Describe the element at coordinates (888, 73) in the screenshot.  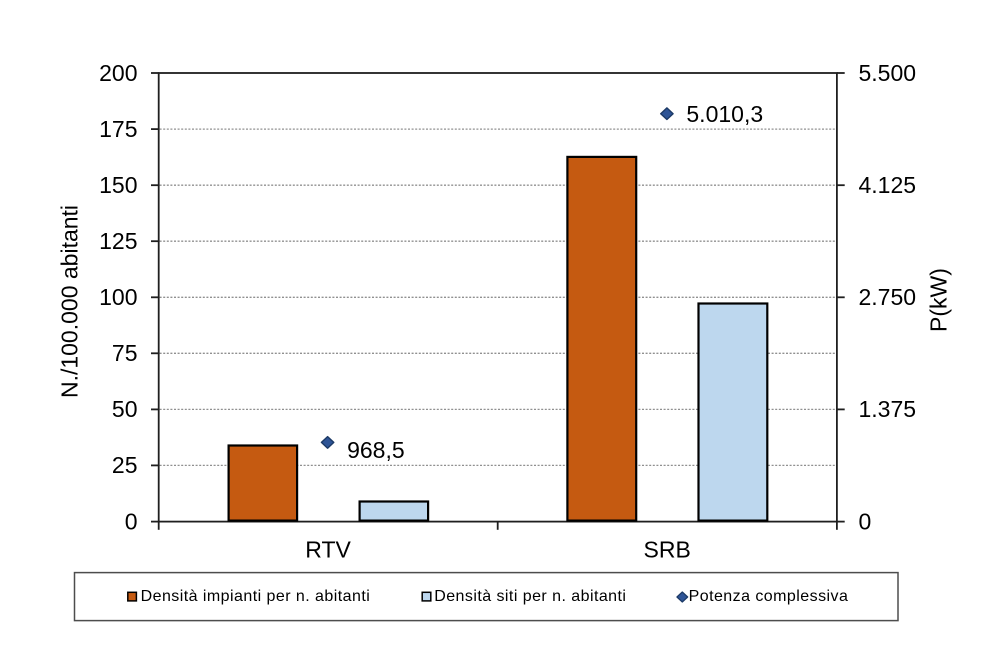
I see `svg-text: 5.500` at that location.